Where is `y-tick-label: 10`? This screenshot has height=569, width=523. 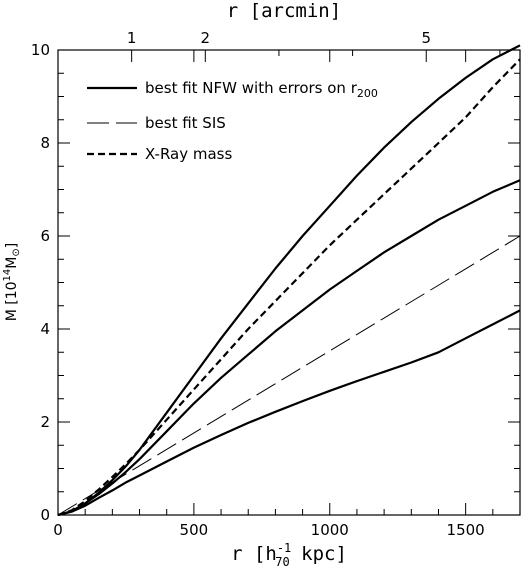
y-tick-label: 10 is located at coordinates (40, 50).